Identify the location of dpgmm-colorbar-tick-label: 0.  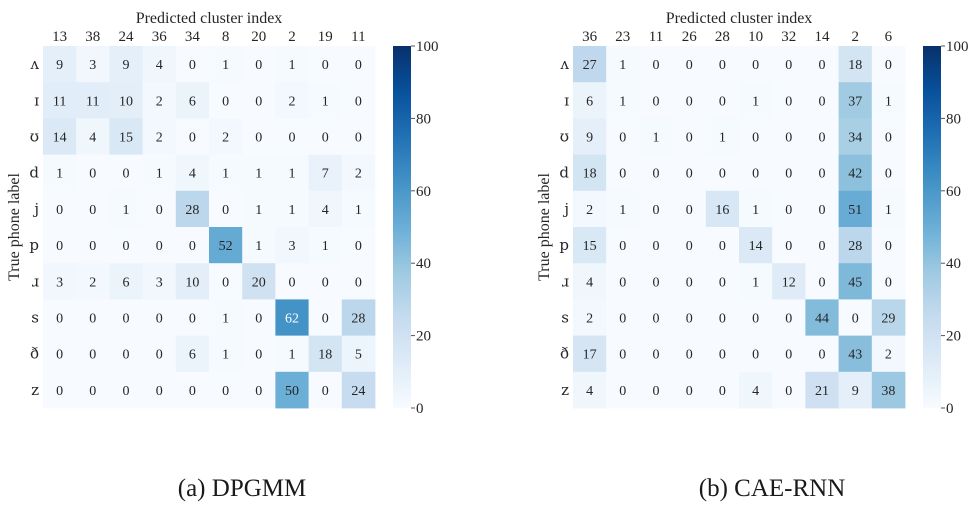
(420, 409).